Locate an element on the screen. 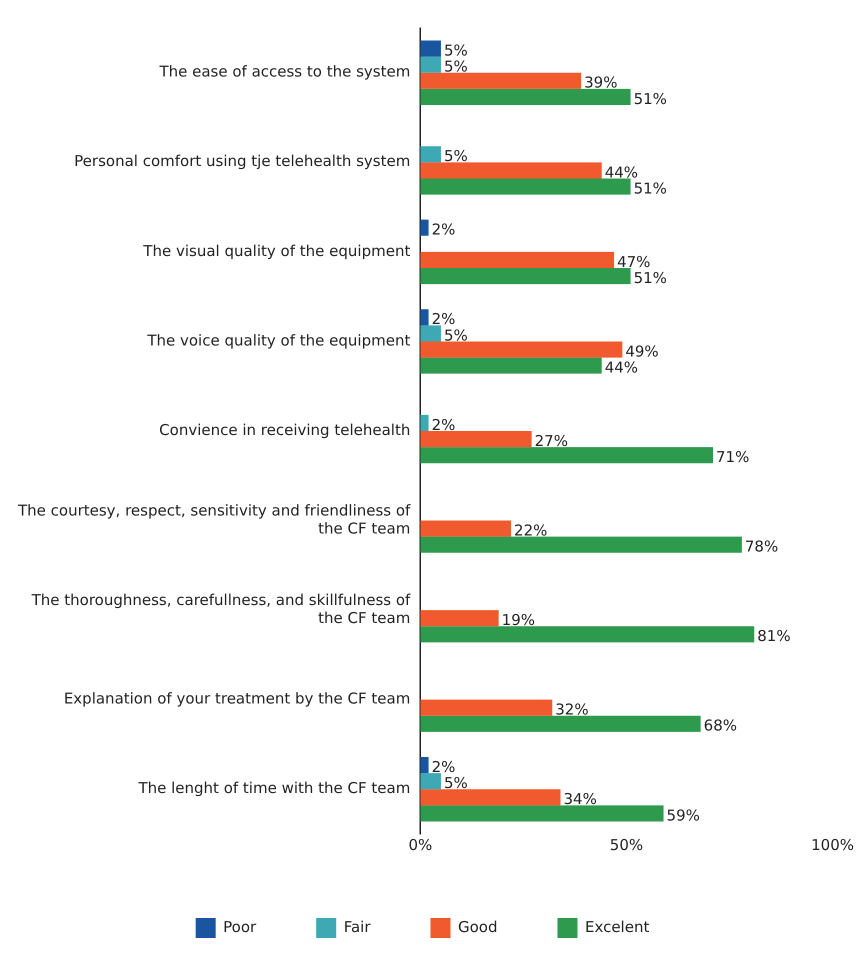  y-tick-label: The voice quality of the equipment is located at coordinates (278, 340).